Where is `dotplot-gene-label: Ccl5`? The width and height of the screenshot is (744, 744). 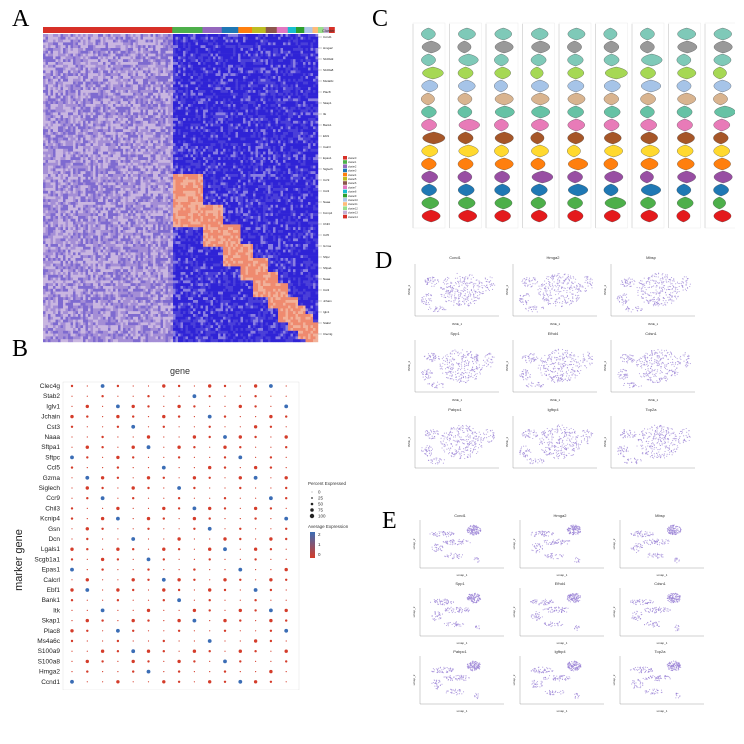 dotplot-gene-label: Ccl5 is located at coordinates (53, 468).